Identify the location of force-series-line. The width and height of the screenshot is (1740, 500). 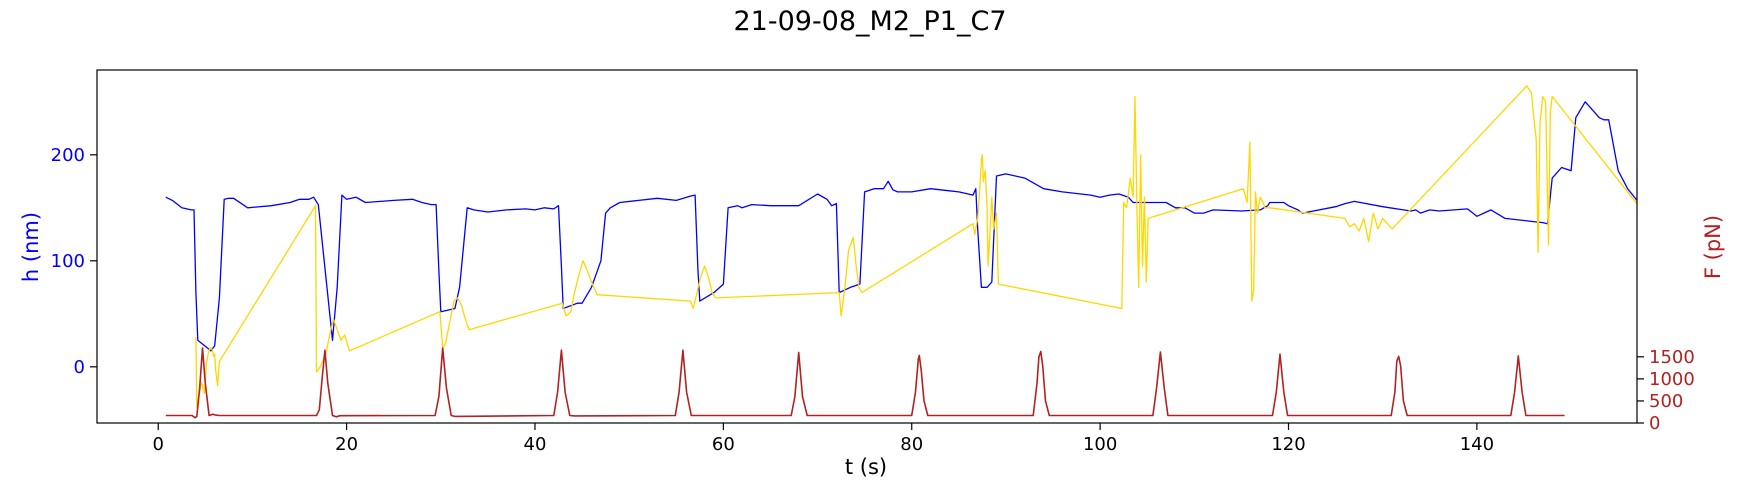
(865, 383).